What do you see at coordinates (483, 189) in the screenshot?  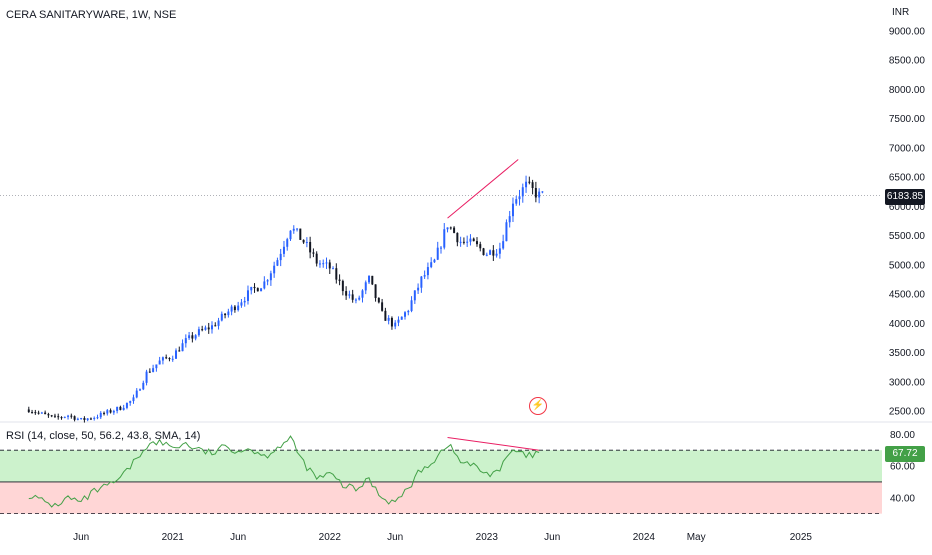 I see `price-trendline` at bounding box center [483, 189].